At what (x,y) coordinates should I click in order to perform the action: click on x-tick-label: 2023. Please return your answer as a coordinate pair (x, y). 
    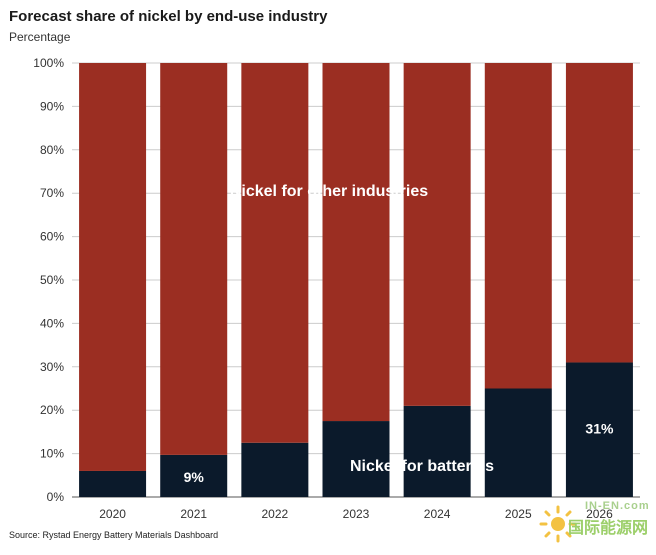
    Looking at the image, I should click on (356, 514).